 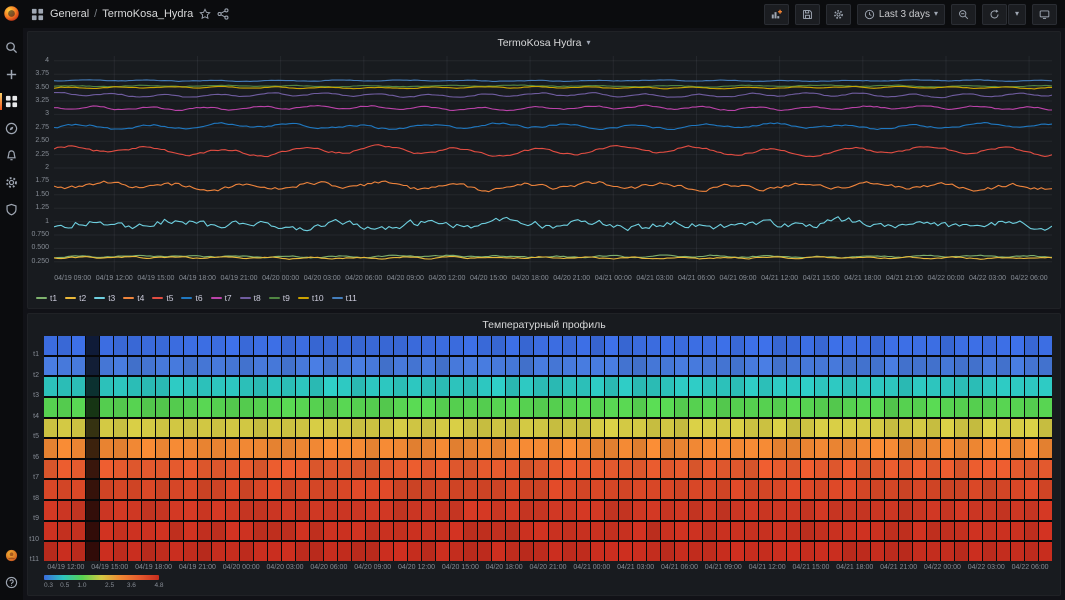 I want to click on legend-item-t3: t3, so click(x=104, y=298).